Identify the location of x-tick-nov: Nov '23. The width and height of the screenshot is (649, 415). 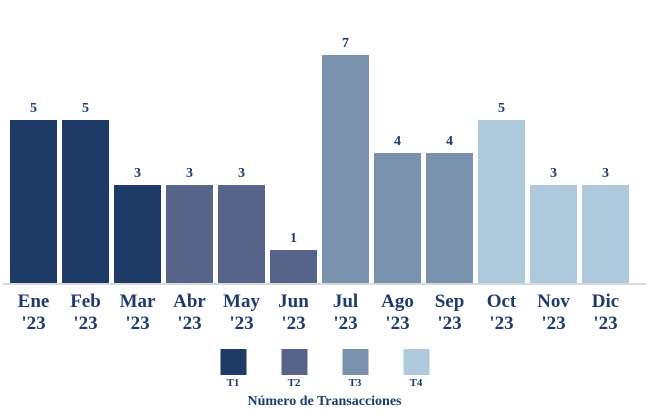
(553, 313).